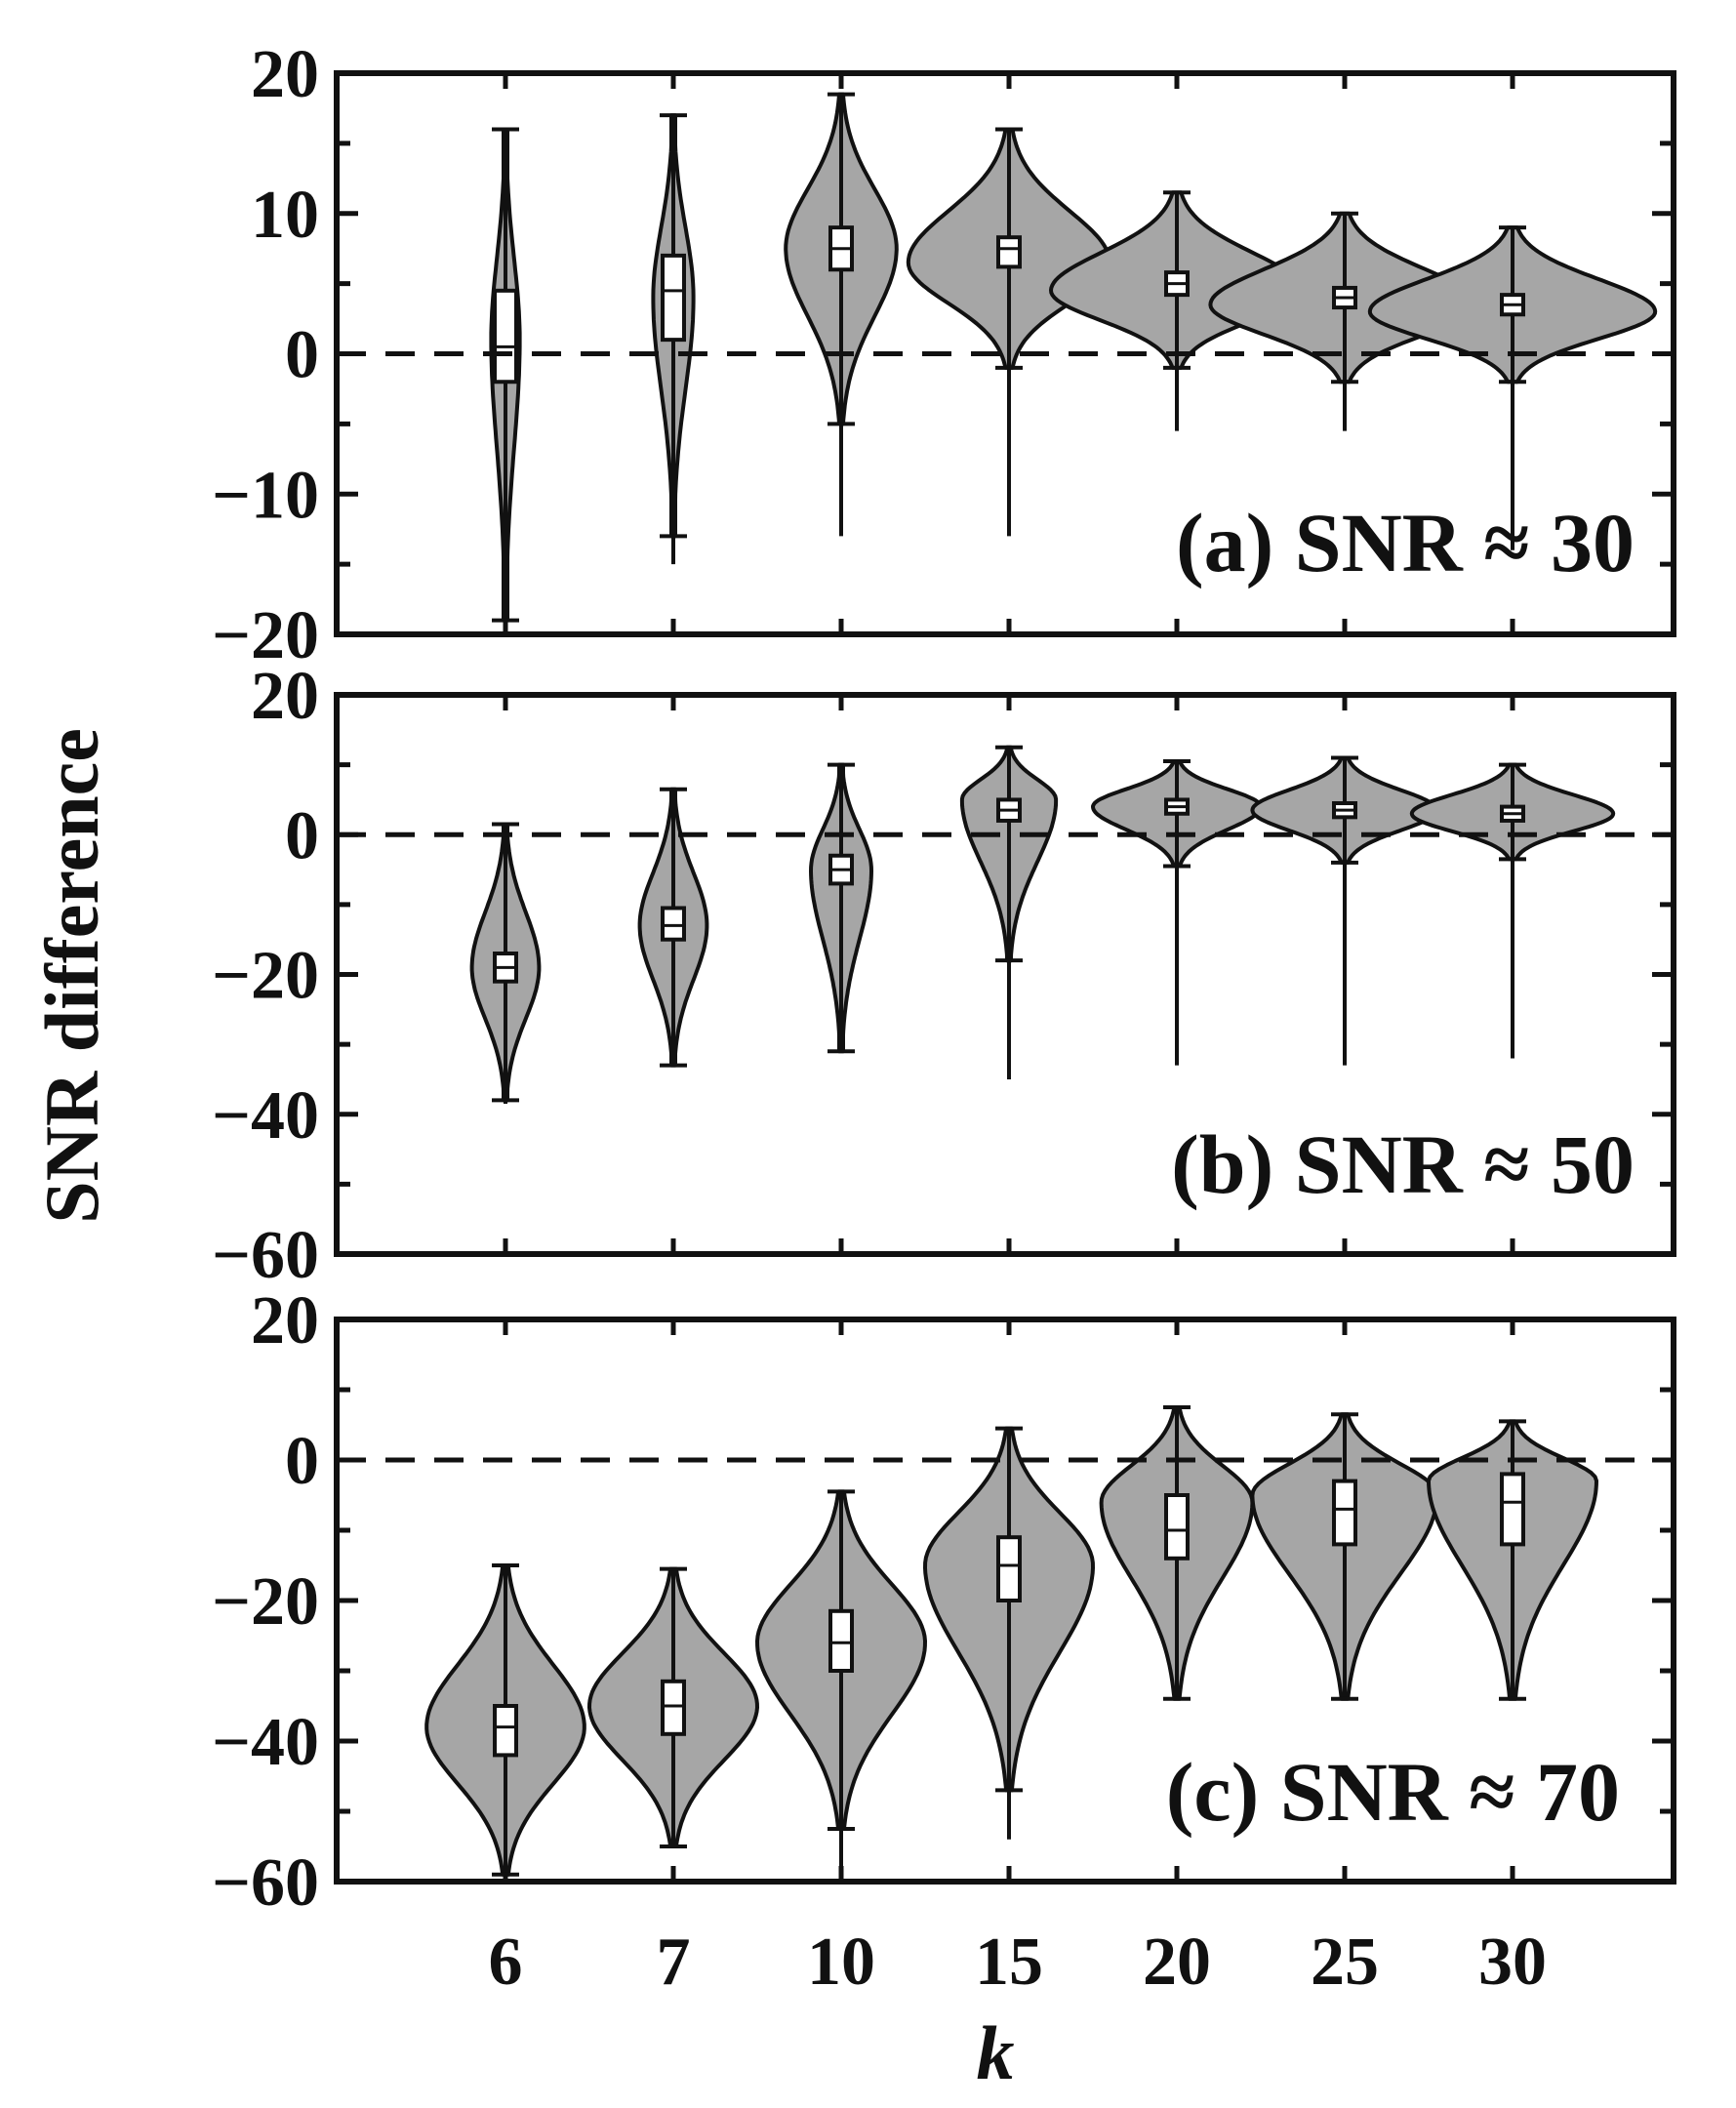  Describe the element at coordinates (1009, 1963) in the screenshot. I see `x-tick-label: 15` at that location.